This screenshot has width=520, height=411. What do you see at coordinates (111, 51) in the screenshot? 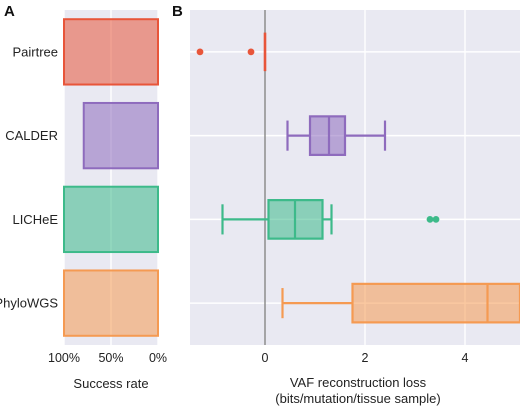
I see `bar-pairtree` at bounding box center [111, 51].